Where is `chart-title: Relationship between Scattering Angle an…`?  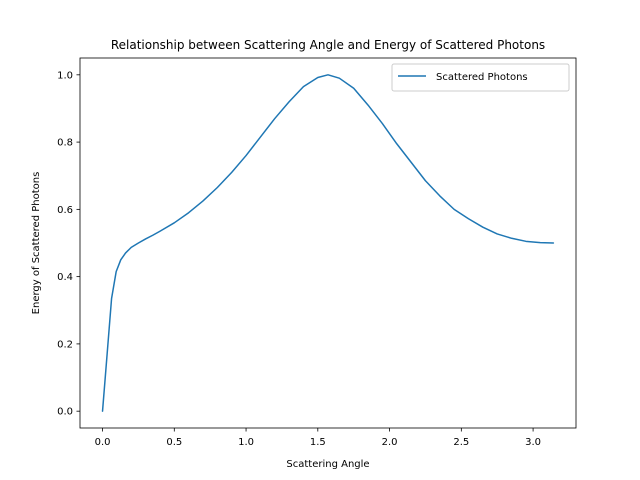 chart-title: Relationship between Scattering Angle an… is located at coordinates (328, 45).